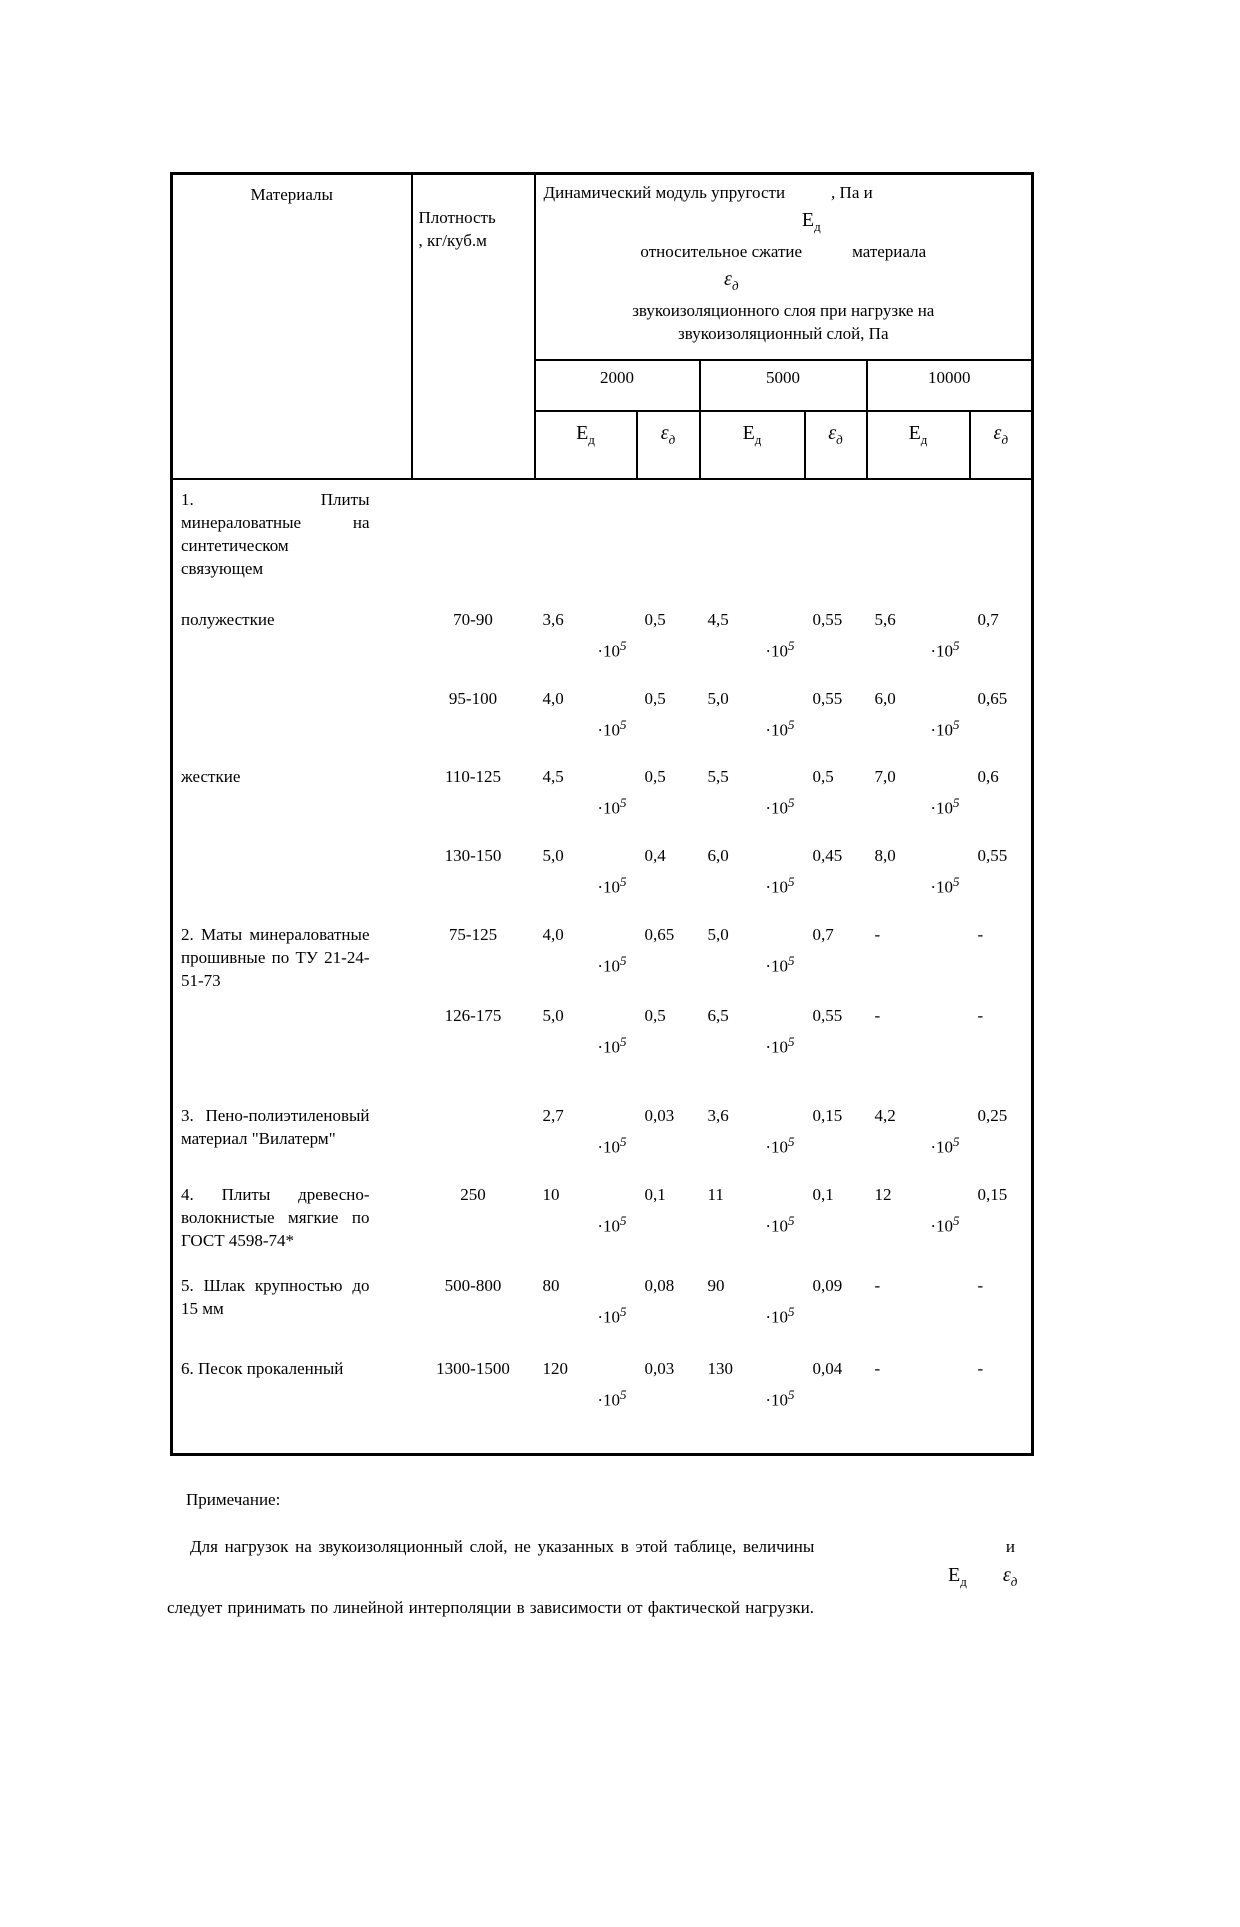 This screenshot has height=1927, width=1240. Describe the element at coordinates (917, 1131) in the screenshot. I see `modulus-value-cell: 4,2·10⁵` at that location.